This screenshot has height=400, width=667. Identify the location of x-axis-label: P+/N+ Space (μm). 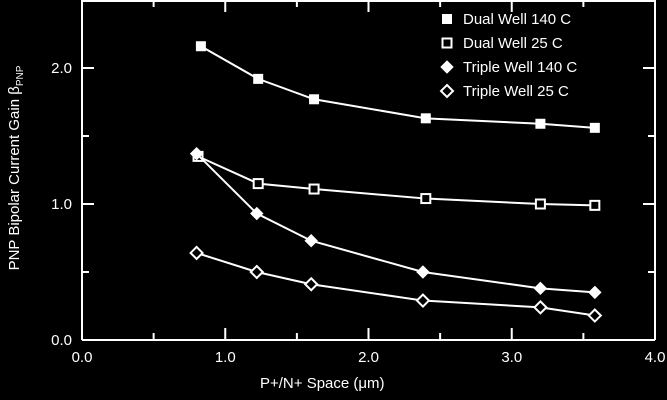
(322, 383).